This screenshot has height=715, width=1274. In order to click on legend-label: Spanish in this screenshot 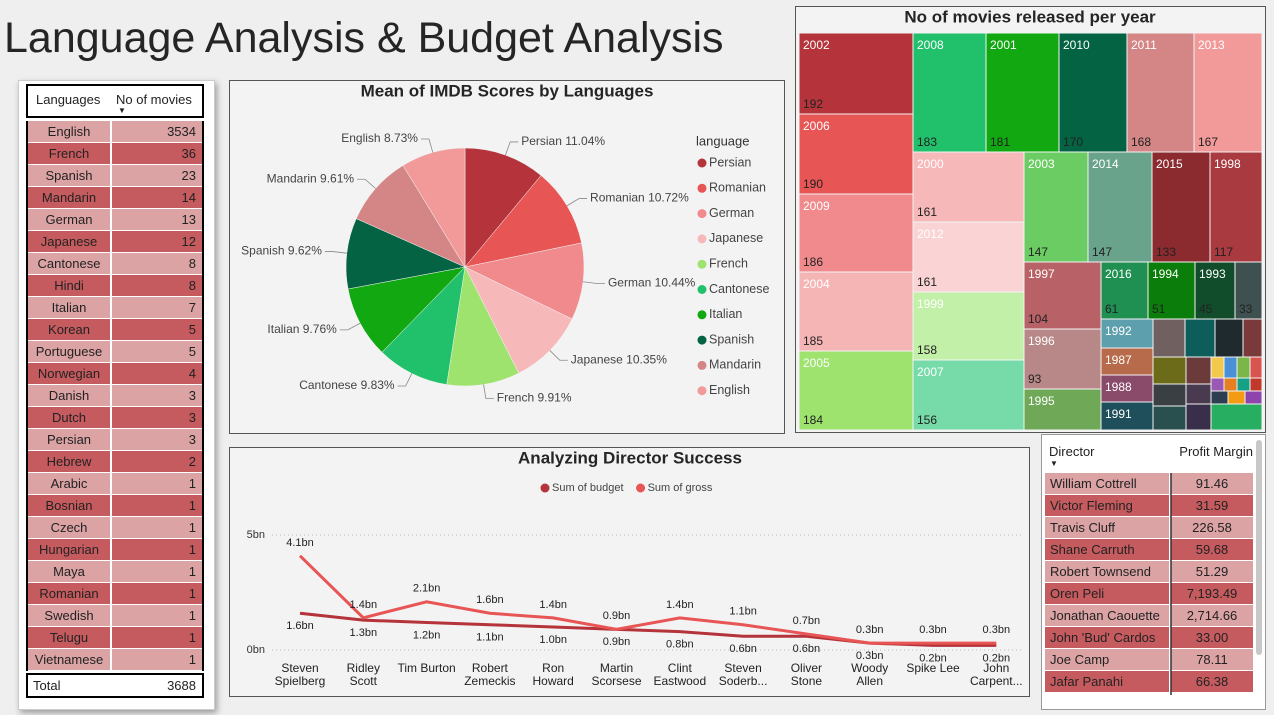, I will do `click(731, 339)`.